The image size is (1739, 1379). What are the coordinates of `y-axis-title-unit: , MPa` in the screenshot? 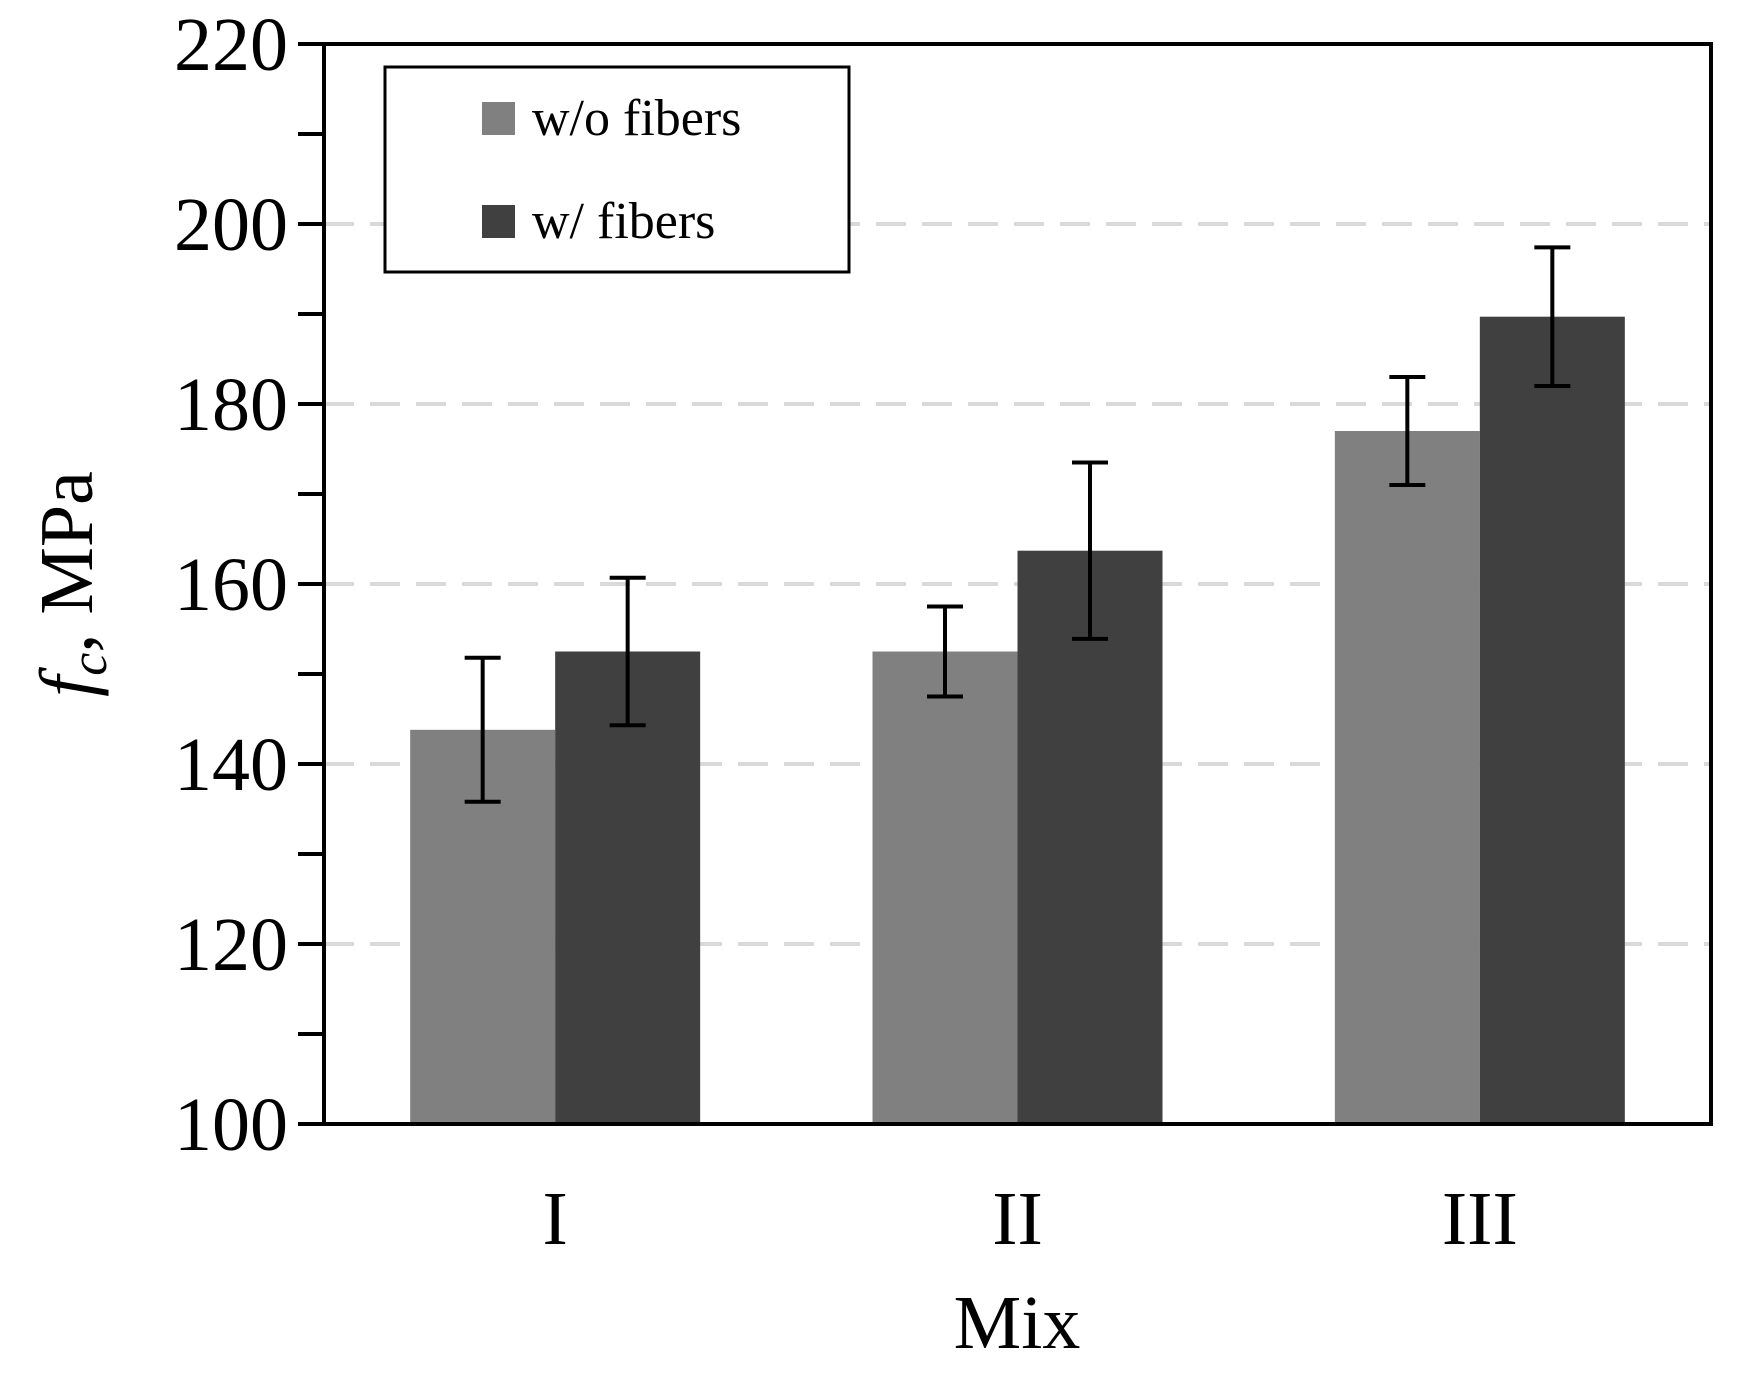 It's located at (67, 562).